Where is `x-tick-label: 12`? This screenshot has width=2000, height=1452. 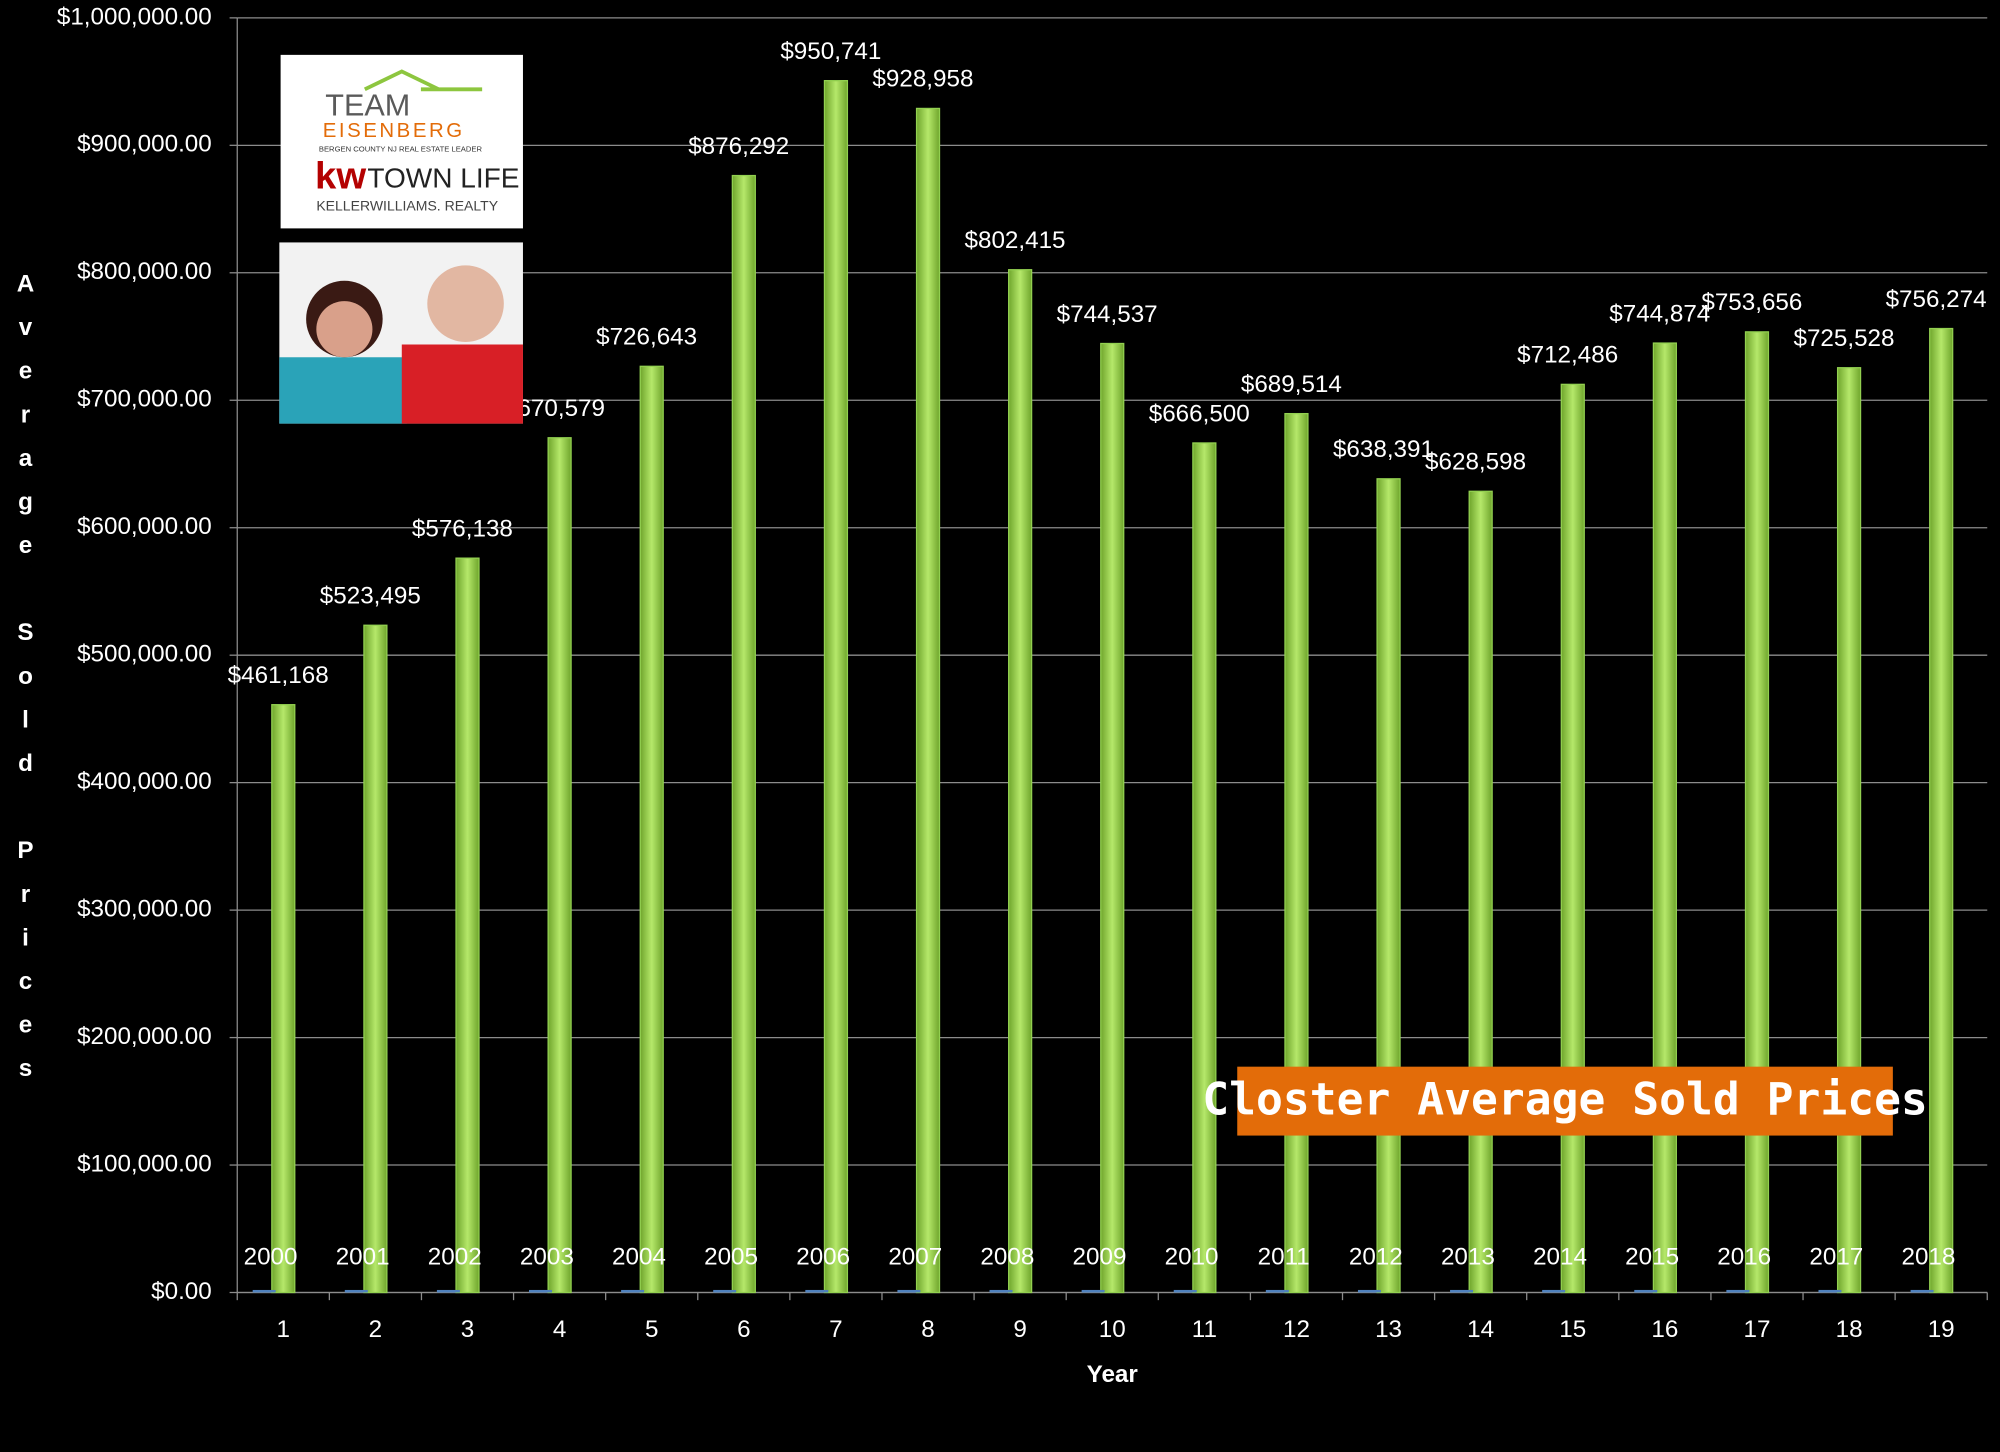
x-tick-label: 12 is located at coordinates (1296, 1329).